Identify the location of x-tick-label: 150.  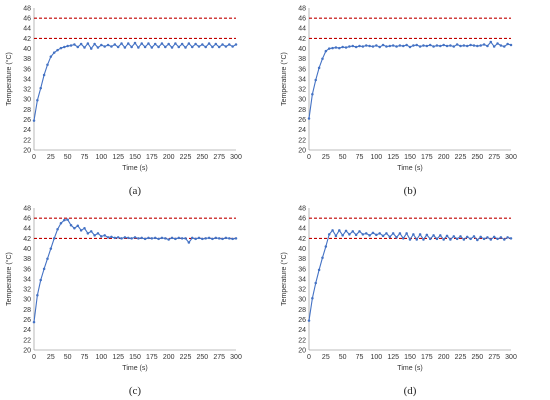
(135, 357).